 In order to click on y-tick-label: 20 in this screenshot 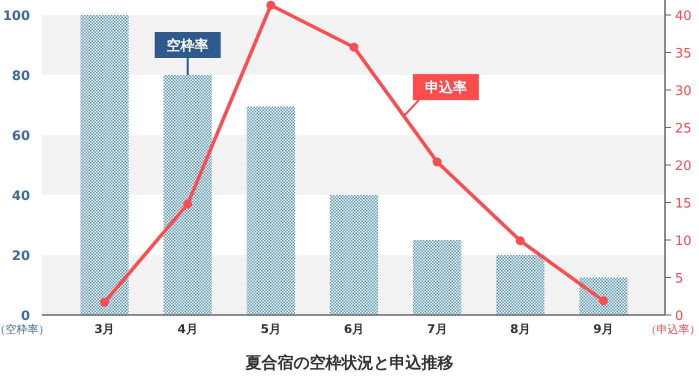, I will do `click(21, 256)`.